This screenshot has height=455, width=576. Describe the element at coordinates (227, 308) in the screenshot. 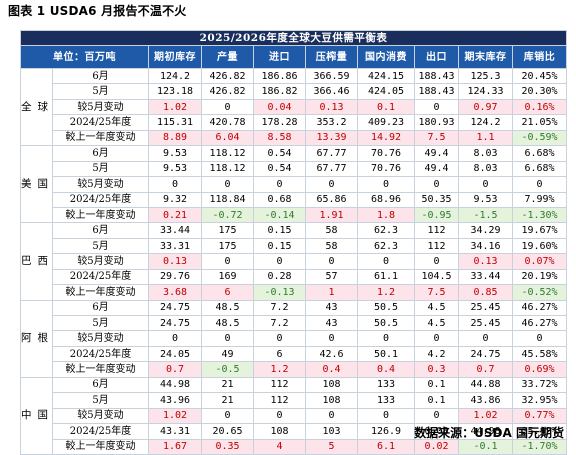

I see `value-cell: 48.5` at that location.